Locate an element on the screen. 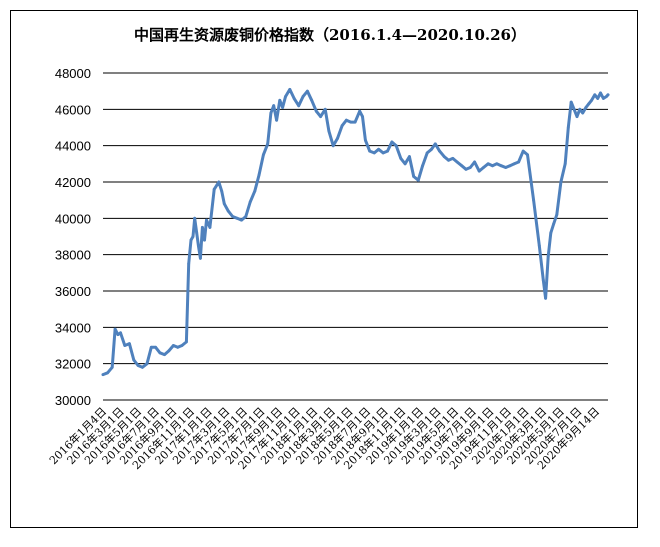 The width and height of the screenshot is (660, 547). y-tick-label: 40000 is located at coordinates (73, 218).